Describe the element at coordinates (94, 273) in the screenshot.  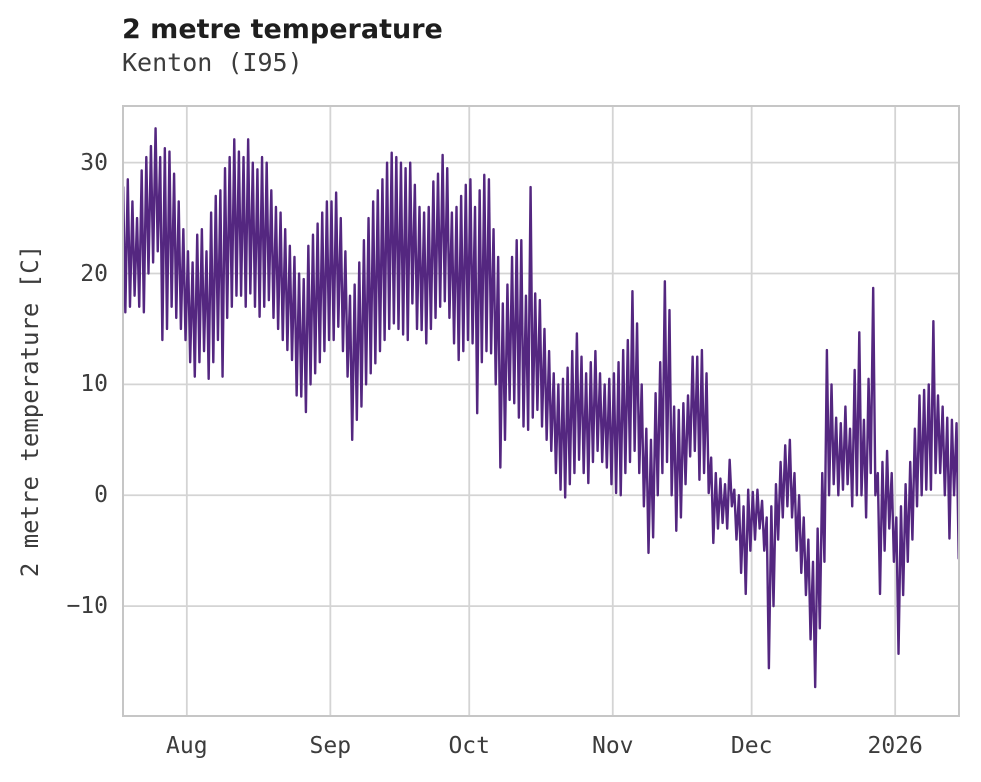
I see `y-tick-label: 20` at that location.